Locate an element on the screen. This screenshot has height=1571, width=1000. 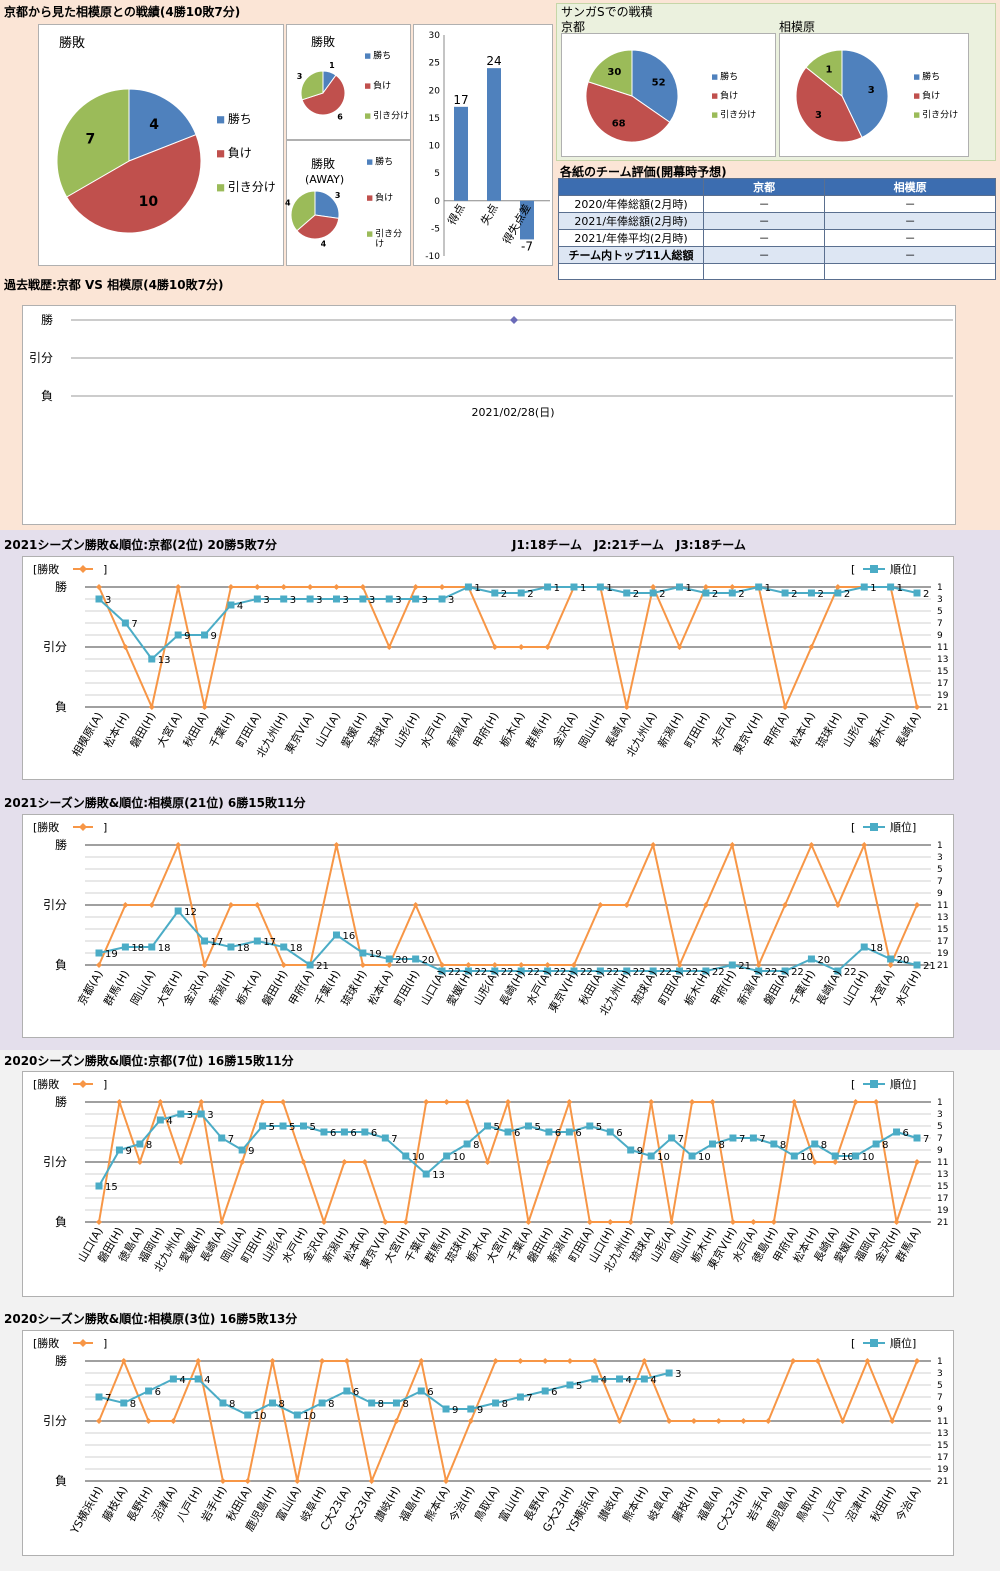
rank-data-label: 9 is located at coordinates (187, 636).